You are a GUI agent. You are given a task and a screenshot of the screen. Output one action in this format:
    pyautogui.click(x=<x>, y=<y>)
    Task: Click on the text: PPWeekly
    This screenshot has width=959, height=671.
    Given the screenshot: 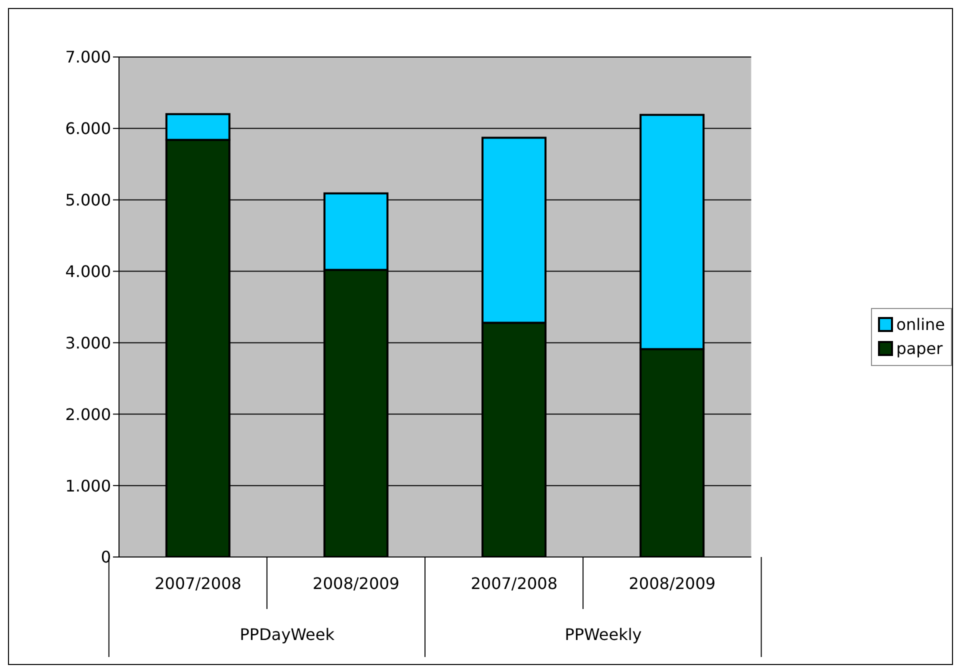 What is the action you would take?
    pyautogui.click(x=603, y=634)
    